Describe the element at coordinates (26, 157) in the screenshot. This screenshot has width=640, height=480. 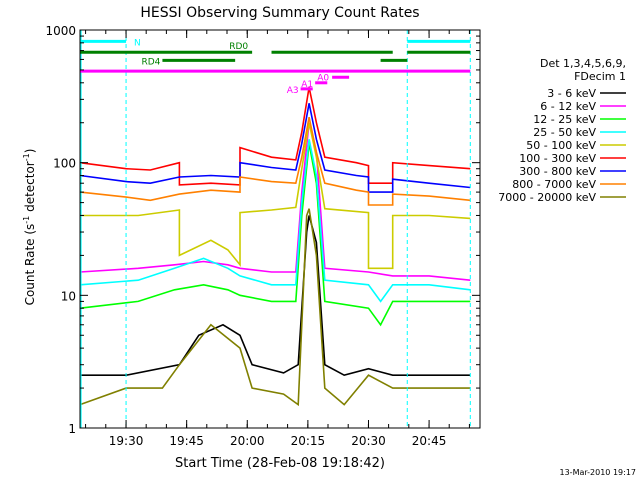
I see `y-axis-label-sup2: -1` at that location.